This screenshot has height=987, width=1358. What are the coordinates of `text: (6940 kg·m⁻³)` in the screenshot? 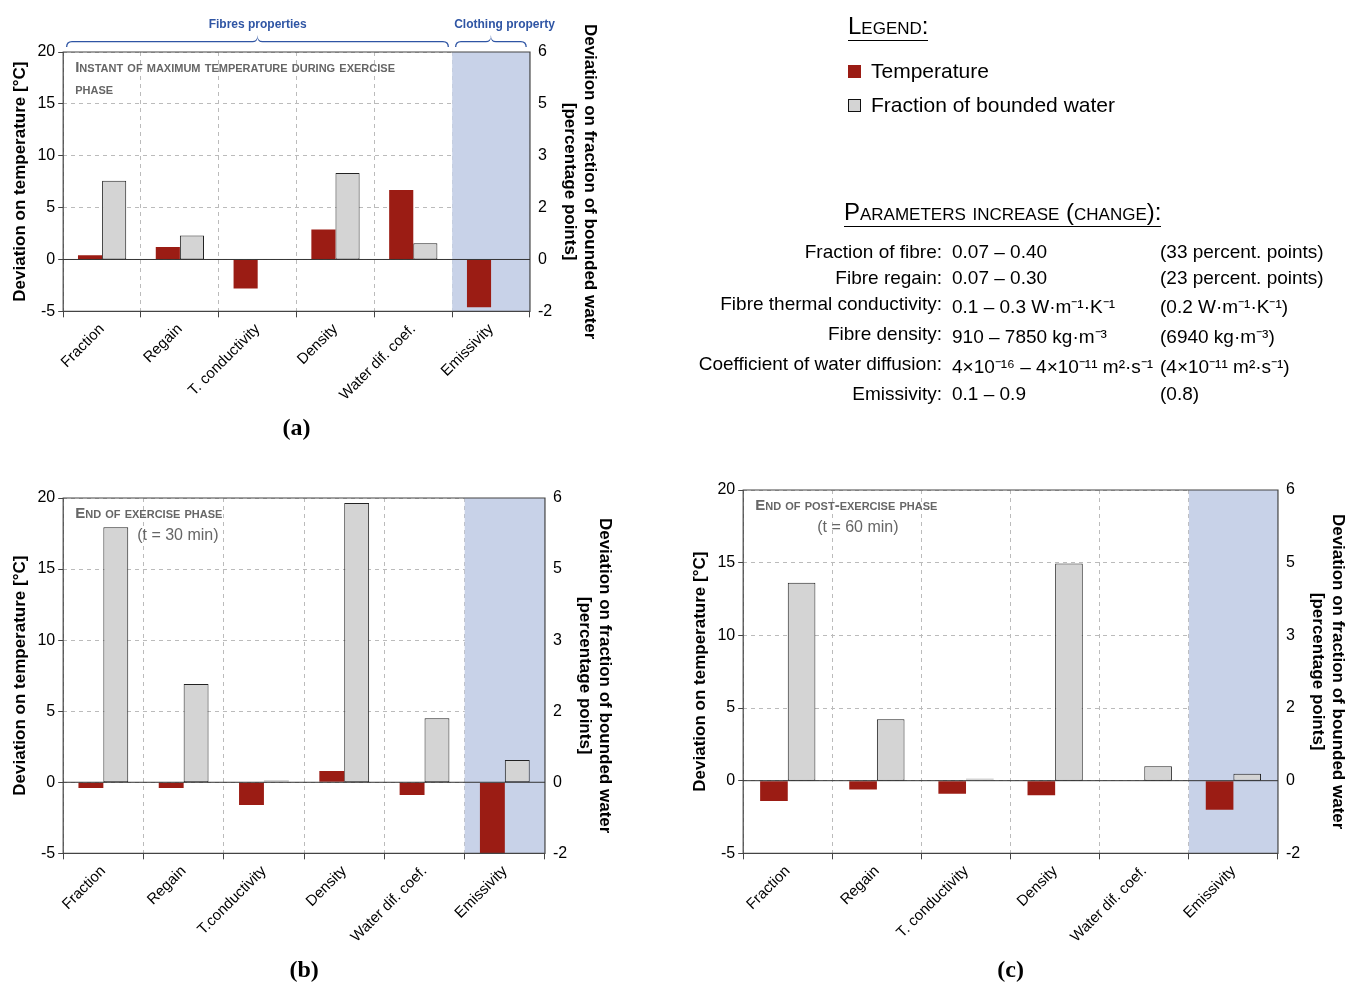 It's located at (1218, 337).